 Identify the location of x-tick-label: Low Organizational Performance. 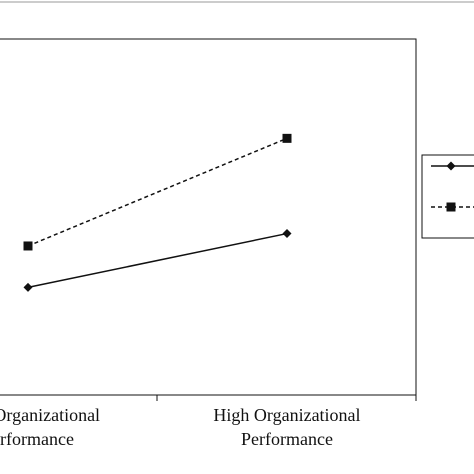
(50, 427).